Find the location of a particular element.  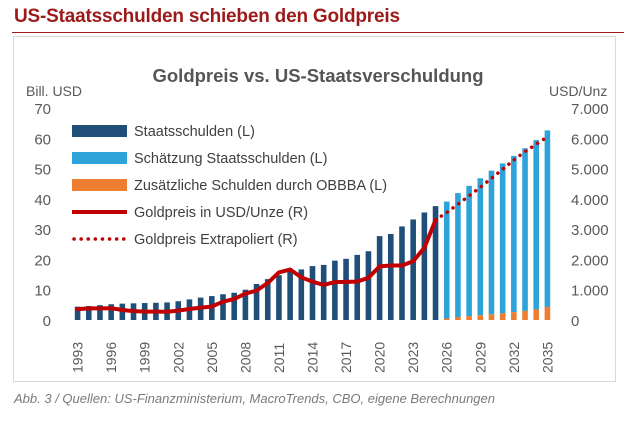

bar-obbba-2027 is located at coordinates (458, 318).